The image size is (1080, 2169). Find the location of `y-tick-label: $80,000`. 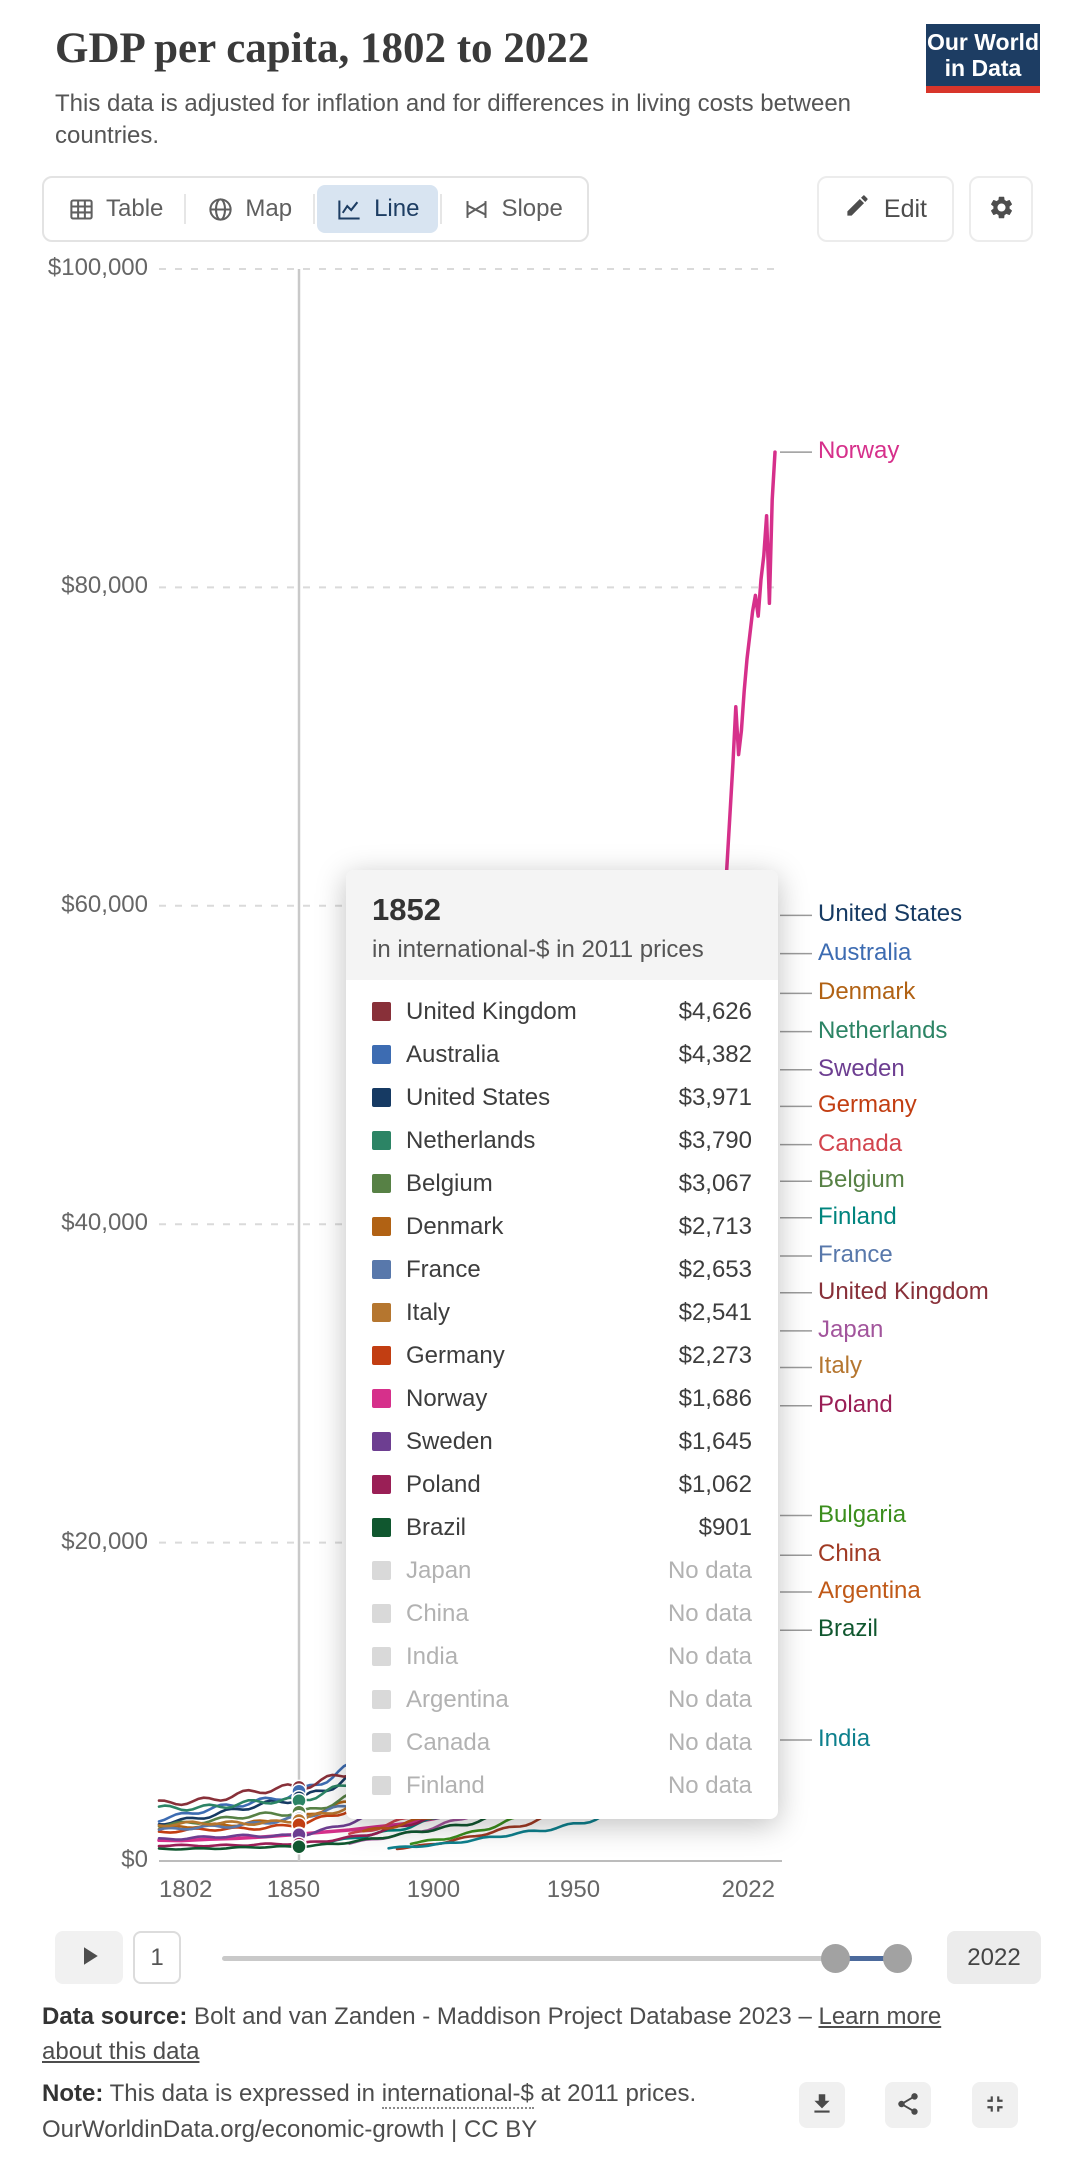

y-tick-label: $80,000 is located at coordinates (104, 586).